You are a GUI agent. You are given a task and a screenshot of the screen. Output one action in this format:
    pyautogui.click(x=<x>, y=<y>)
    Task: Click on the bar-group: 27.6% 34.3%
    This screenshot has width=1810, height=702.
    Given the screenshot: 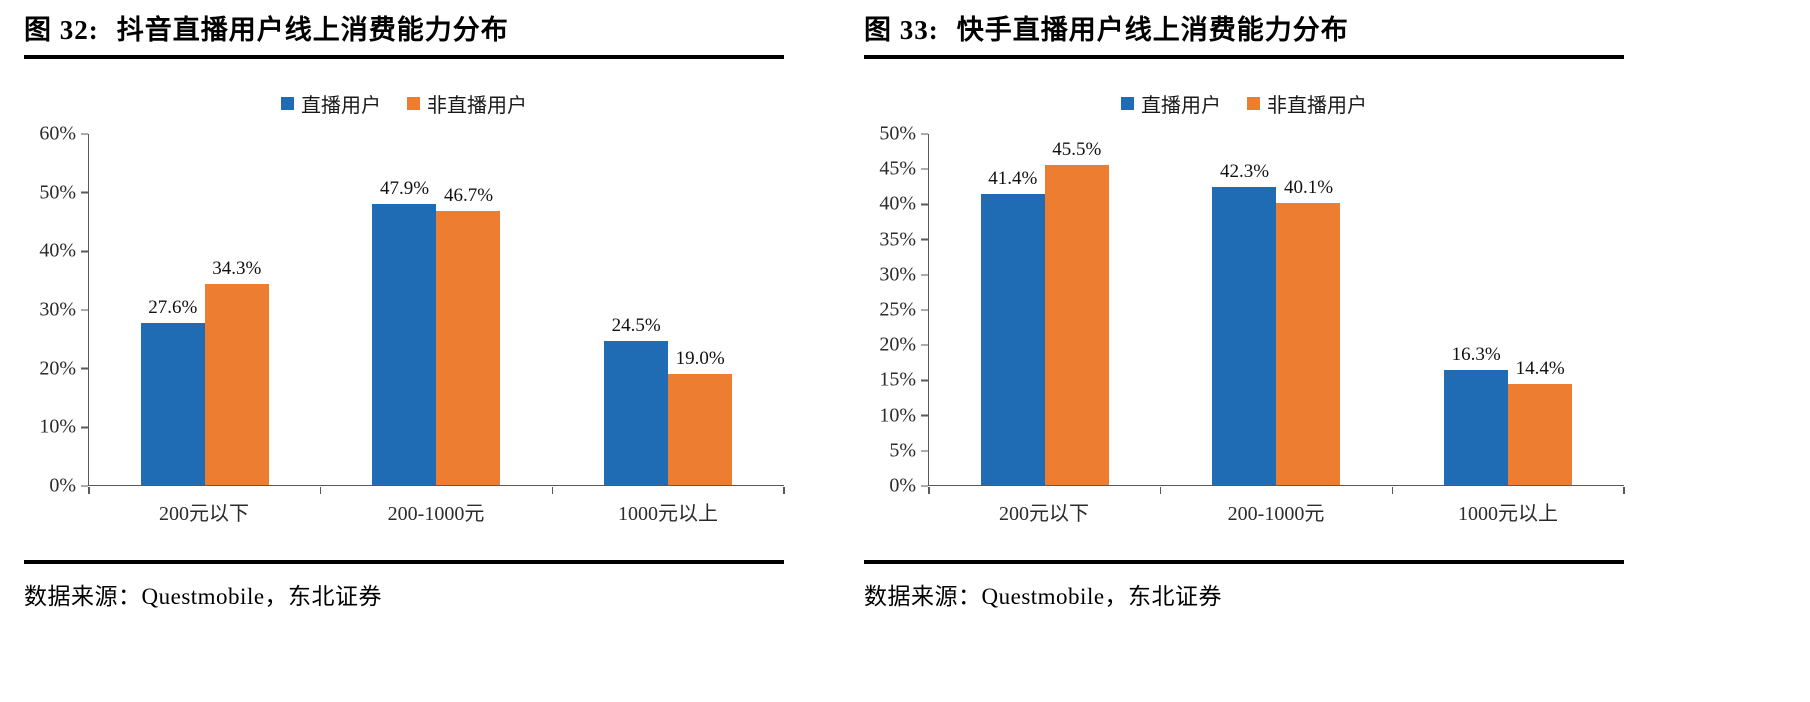 What is the action you would take?
    pyautogui.click(x=204, y=371)
    